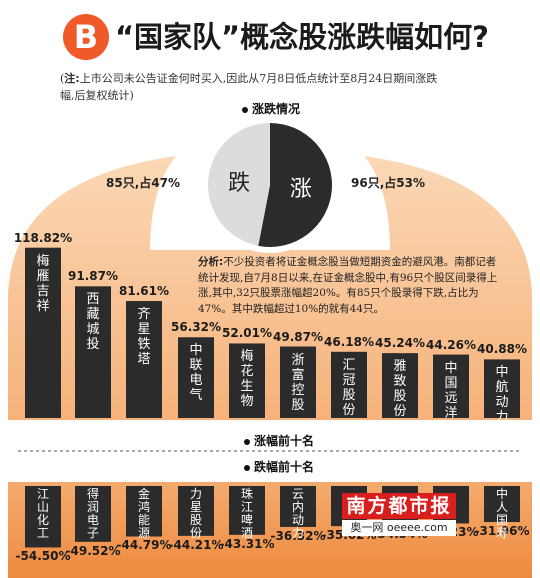 The height and width of the screenshot is (578, 540). Describe the element at coordinates (349, 341) in the screenshot. I see `rising-bar-value: 46.18%` at that location.